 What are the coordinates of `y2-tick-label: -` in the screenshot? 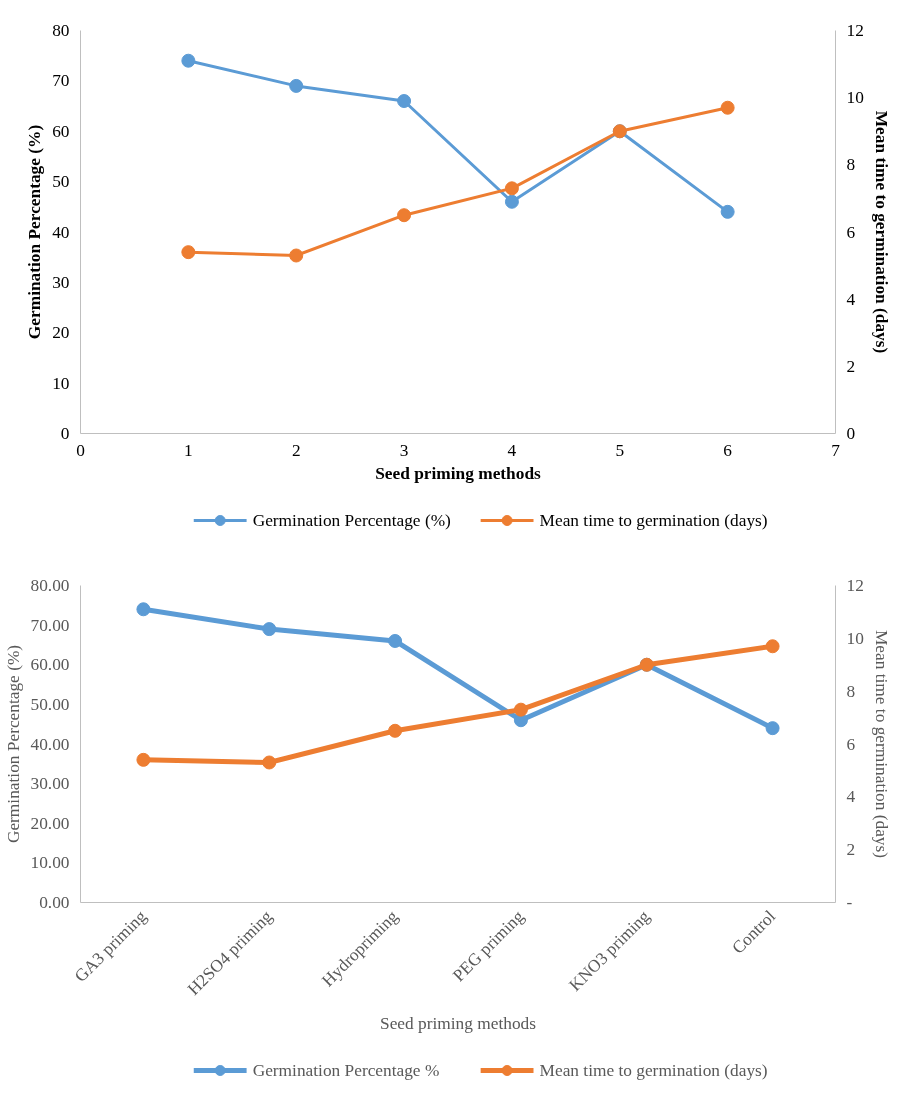 It's located at (849, 902).